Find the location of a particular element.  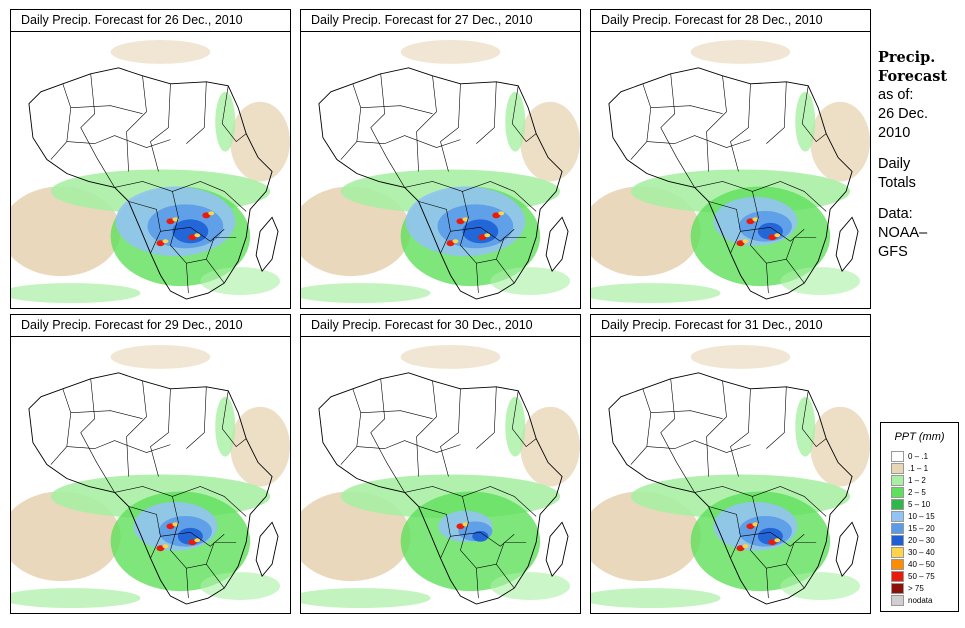

legend-item: > 75 is located at coordinates (925, 588).